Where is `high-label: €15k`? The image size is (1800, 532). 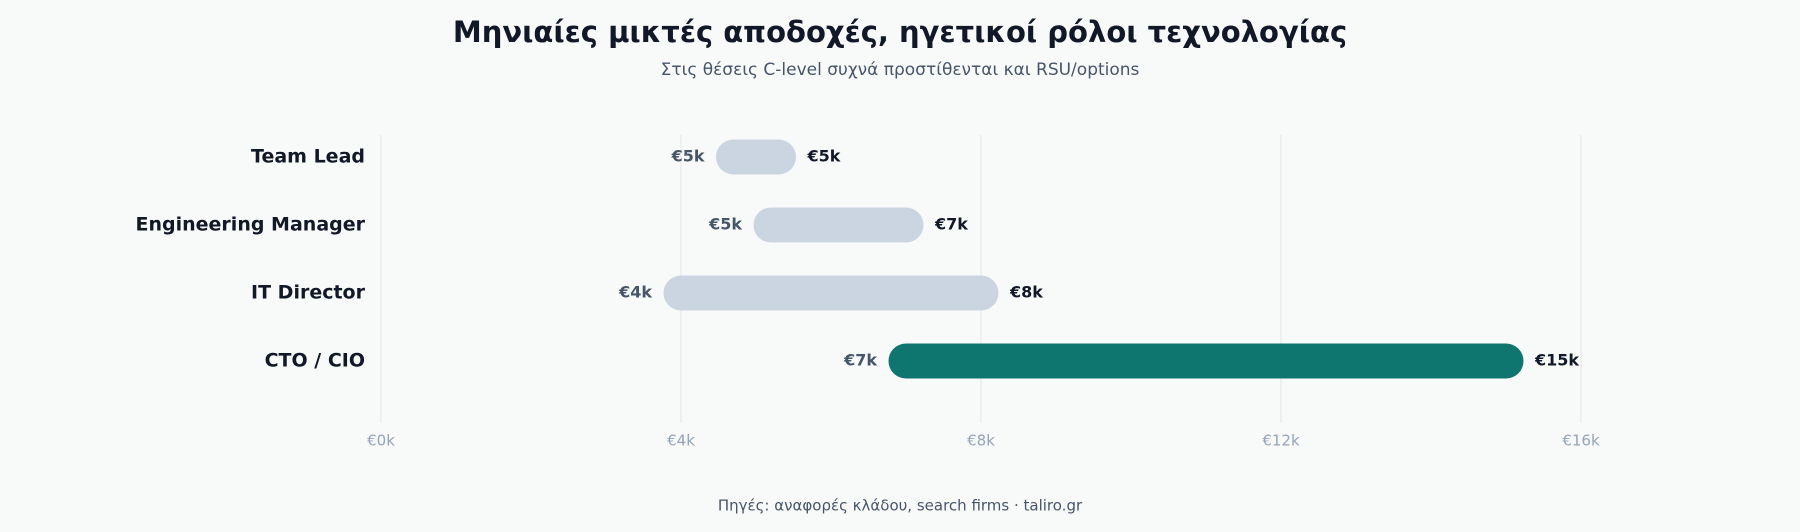
high-label: €15k is located at coordinates (1556, 360).